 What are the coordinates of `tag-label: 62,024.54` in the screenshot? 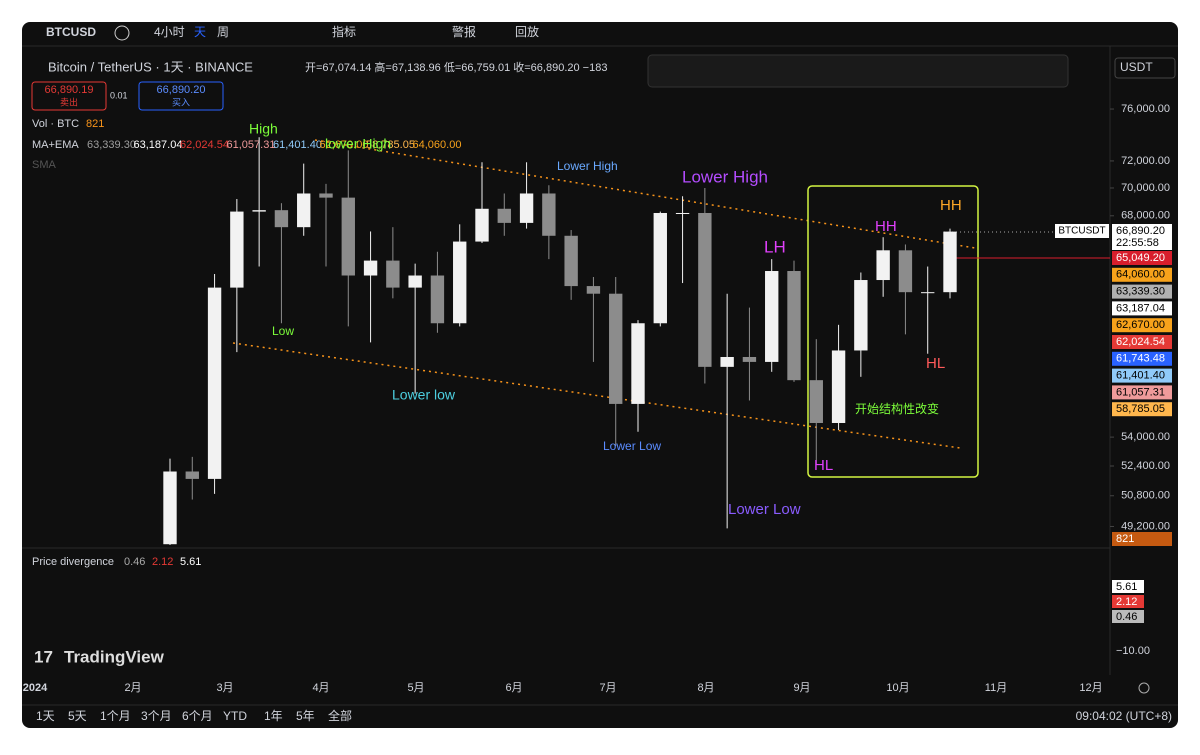 It's located at (1140, 342).